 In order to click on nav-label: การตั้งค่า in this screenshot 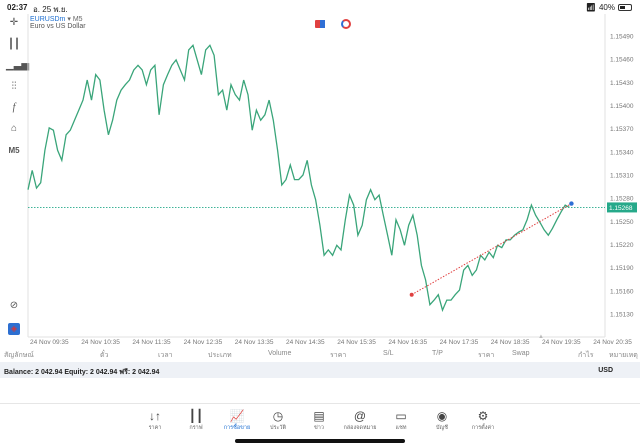, I will do `click(483, 428)`.